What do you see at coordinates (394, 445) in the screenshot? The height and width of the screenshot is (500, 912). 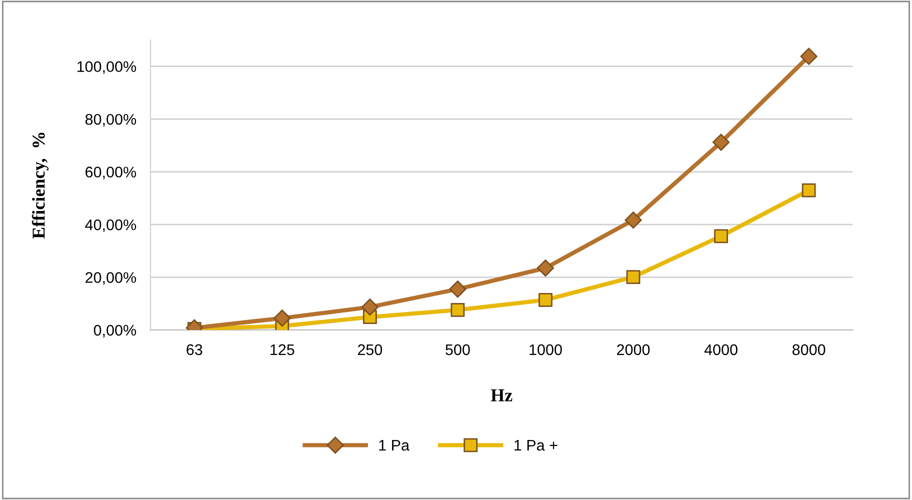 I see `legend-label: 1 Pa` at bounding box center [394, 445].